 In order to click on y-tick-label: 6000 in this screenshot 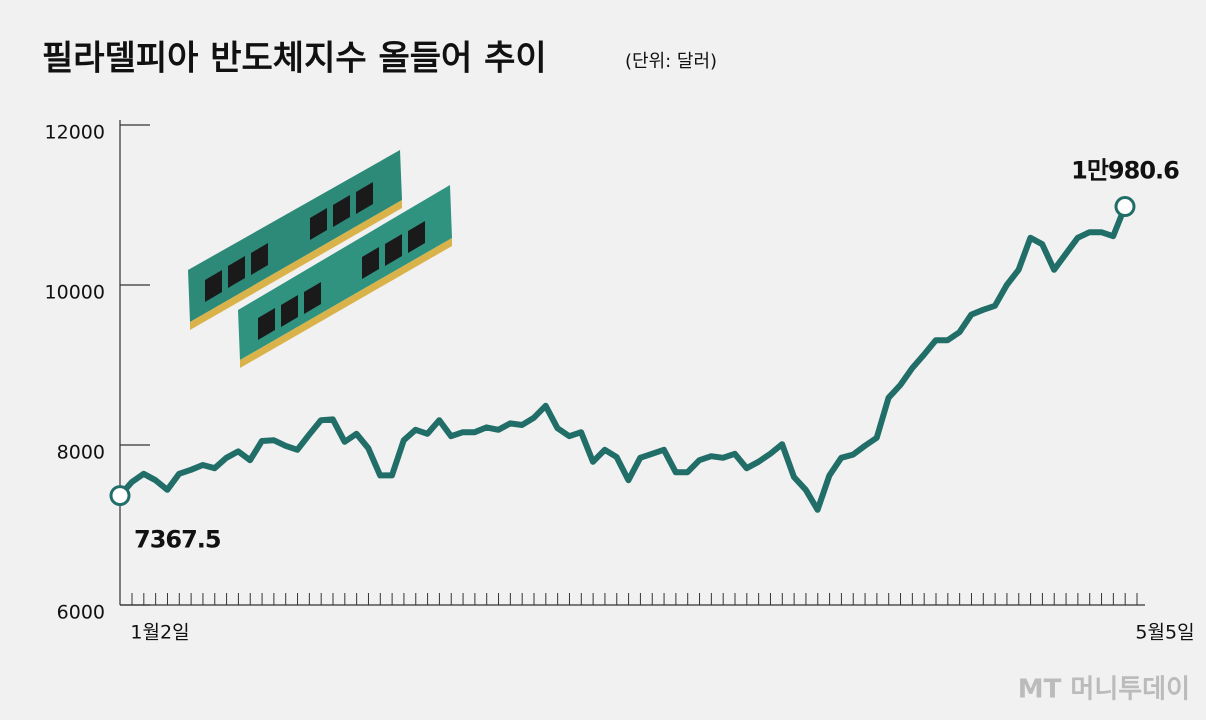, I will do `click(81, 613)`.